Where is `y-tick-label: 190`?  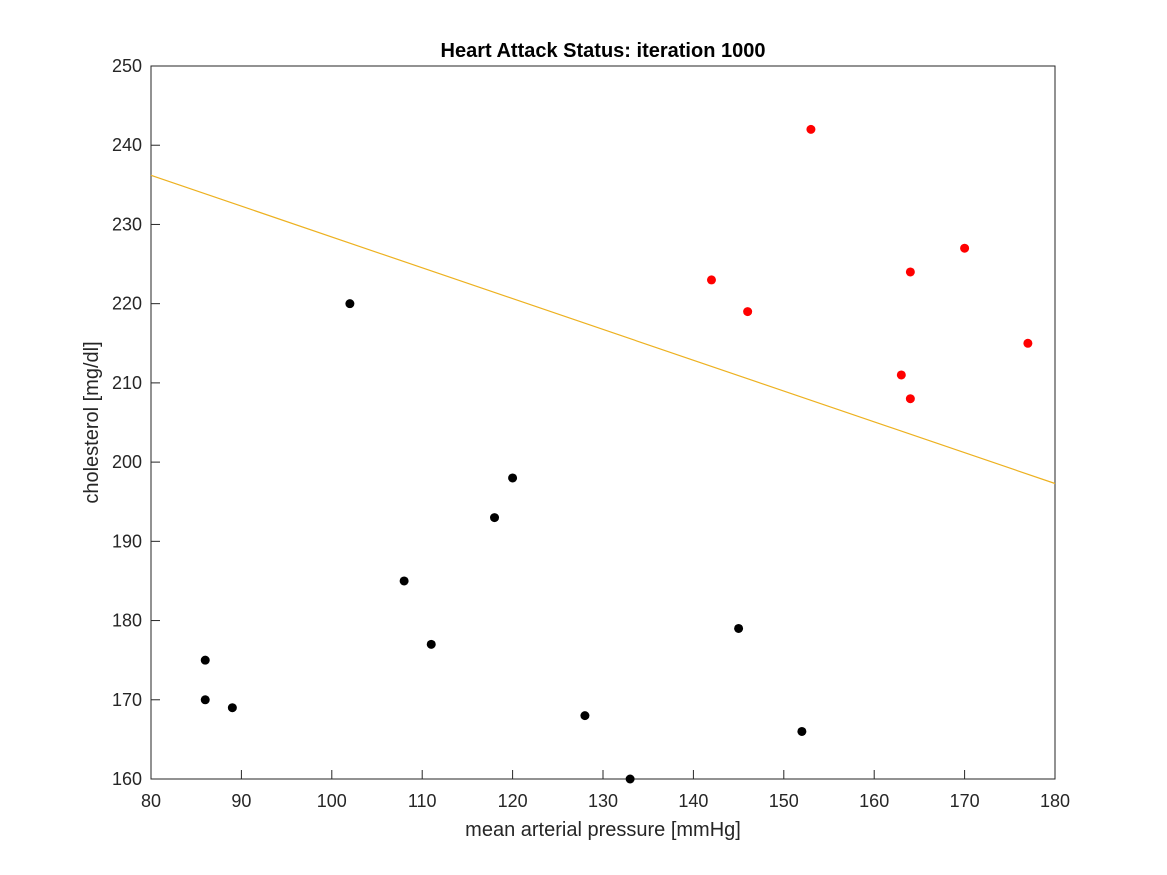
y-tick-label: 190 is located at coordinates (127, 541).